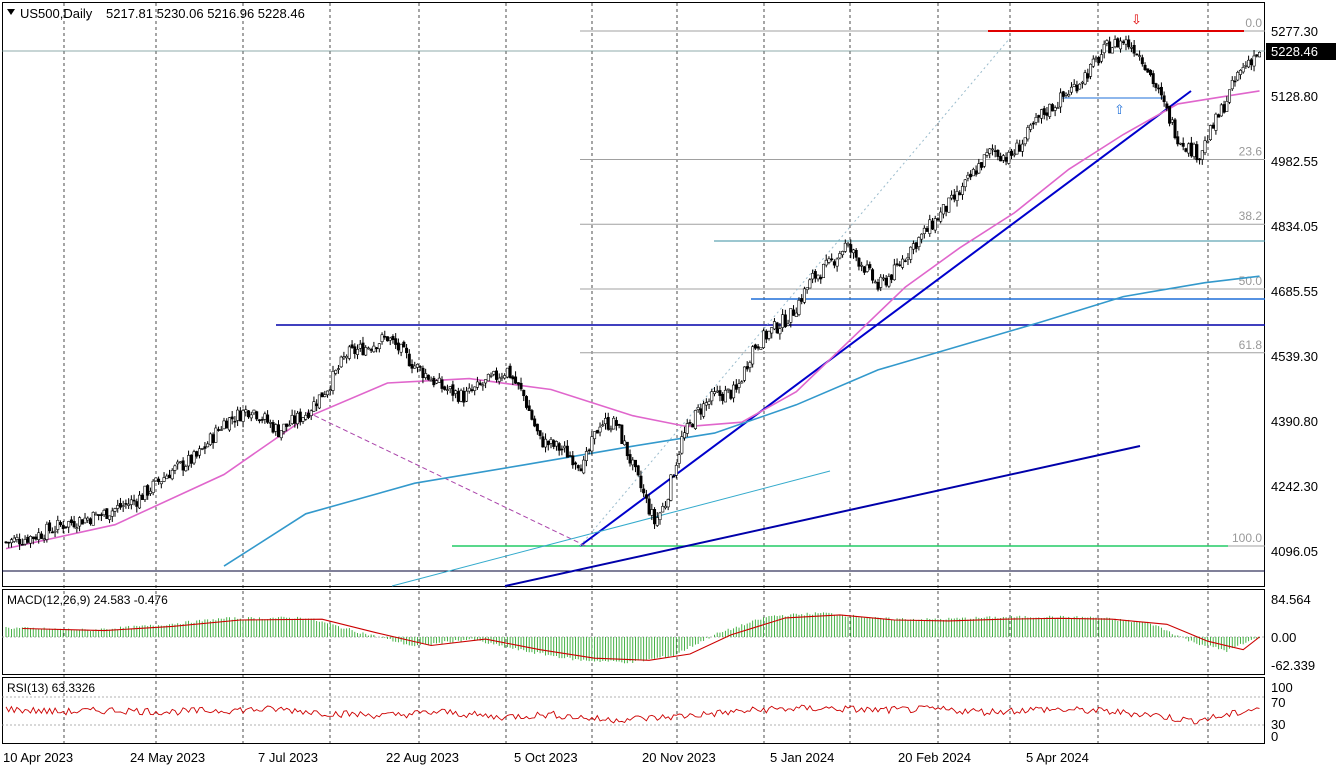 The width and height of the screenshot is (1339, 776). What do you see at coordinates (1294, 486) in the screenshot?
I see `price-tick: 4242.30` at bounding box center [1294, 486].